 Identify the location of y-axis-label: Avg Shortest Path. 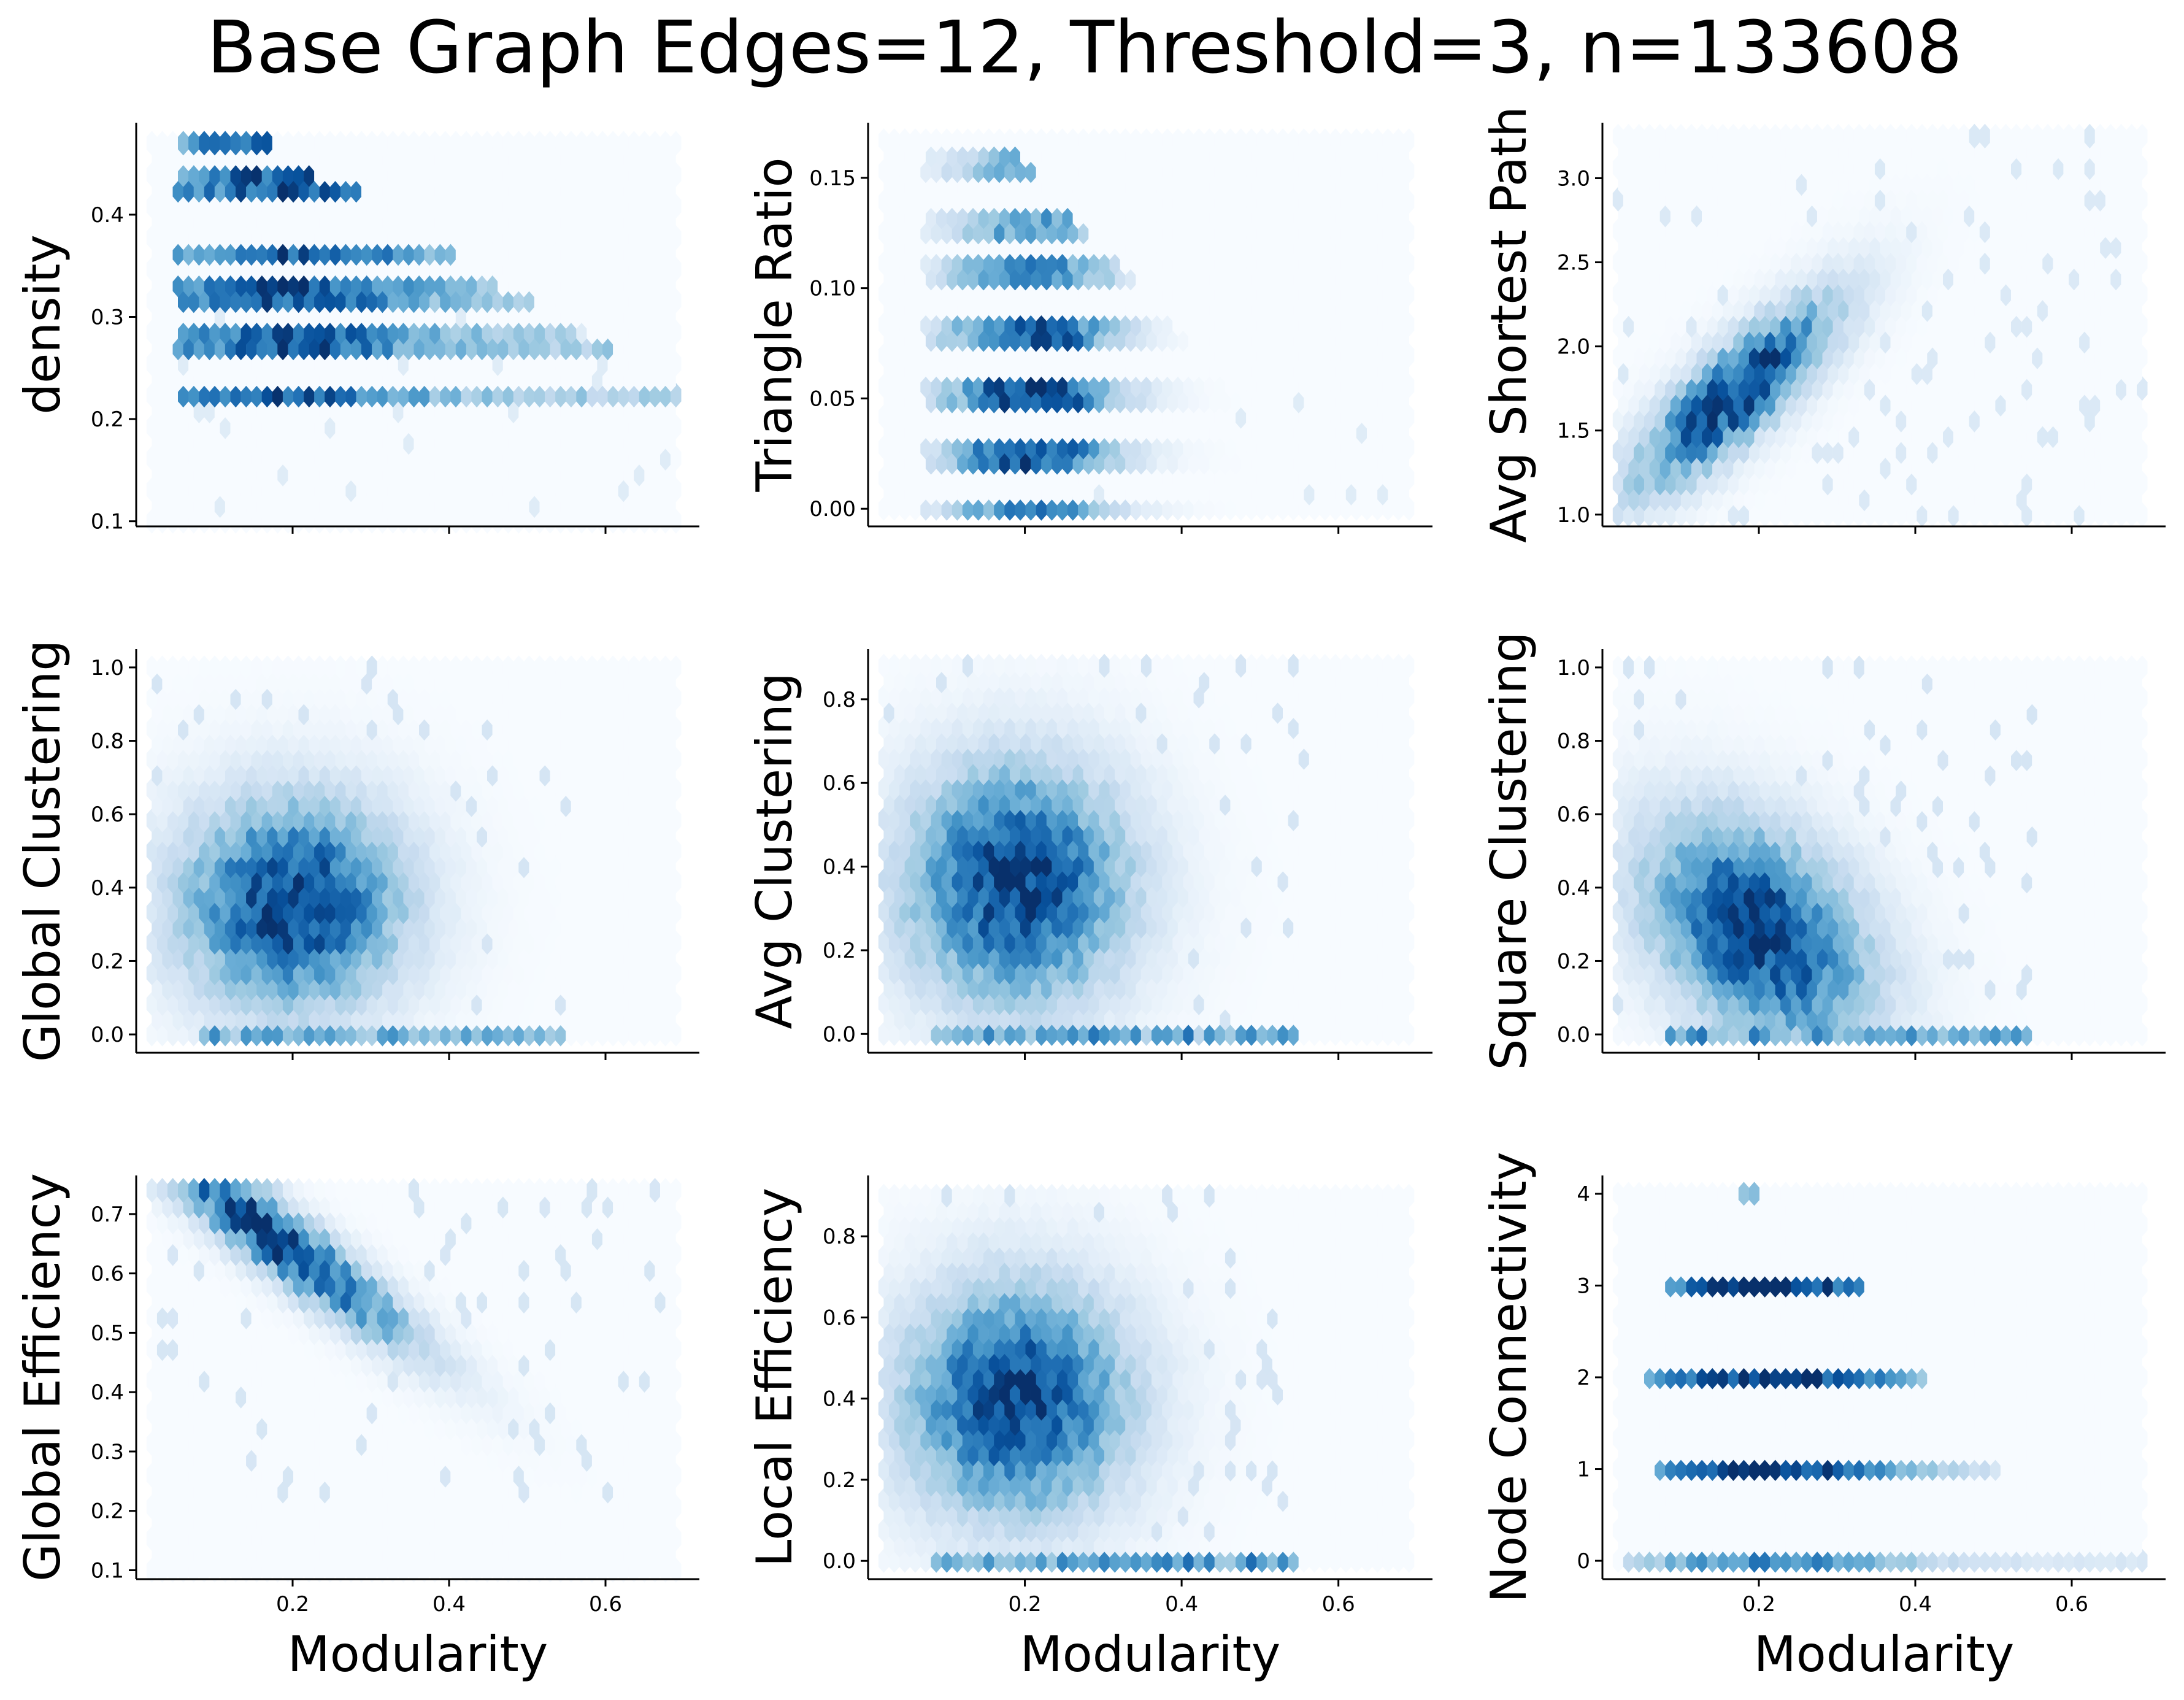
(1508, 324).